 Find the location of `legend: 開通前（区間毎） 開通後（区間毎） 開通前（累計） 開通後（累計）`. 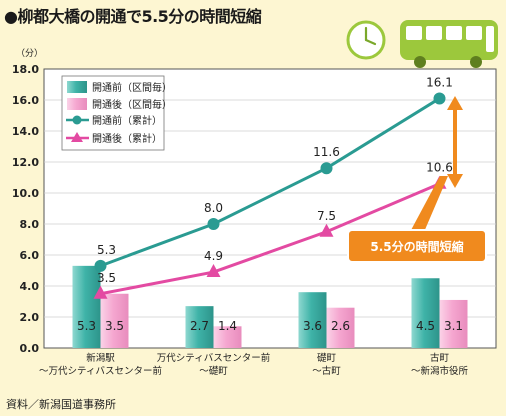

legend: 開通前（区間毎） 開通後（区間毎） 開通前（累計） 開通後（累計） is located at coordinates (116, 113).